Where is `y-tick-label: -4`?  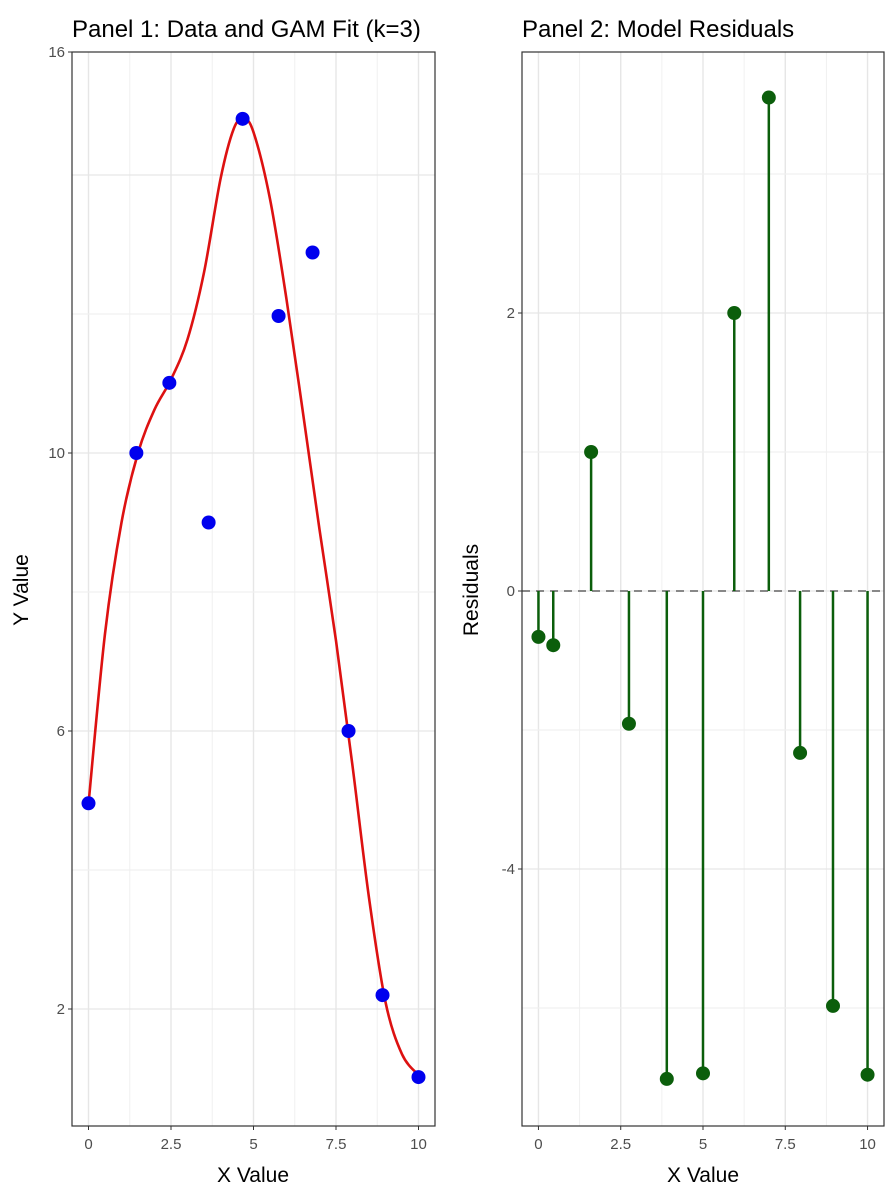
y-tick-label: -4 is located at coordinates (508, 869).